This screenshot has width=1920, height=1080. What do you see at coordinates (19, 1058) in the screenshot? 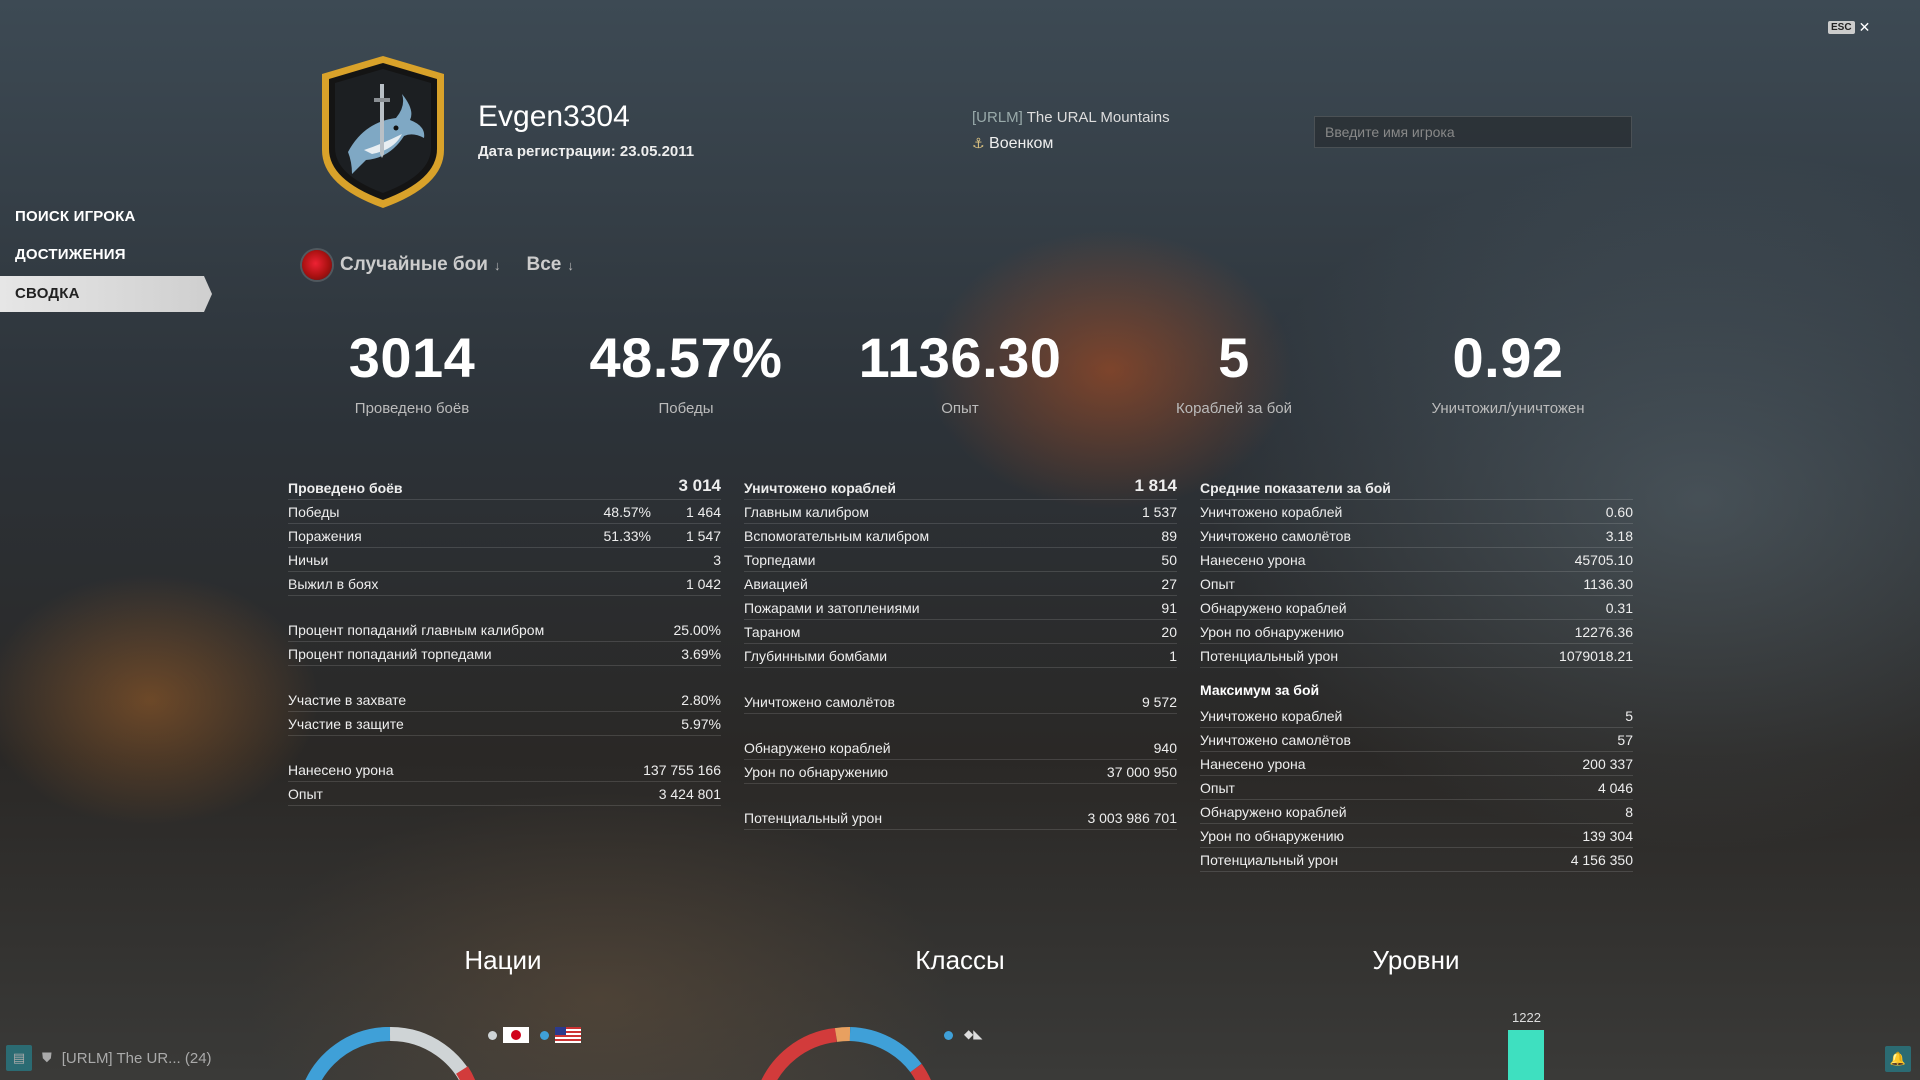
I see `chat-button: ▤` at bounding box center [19, 1058].